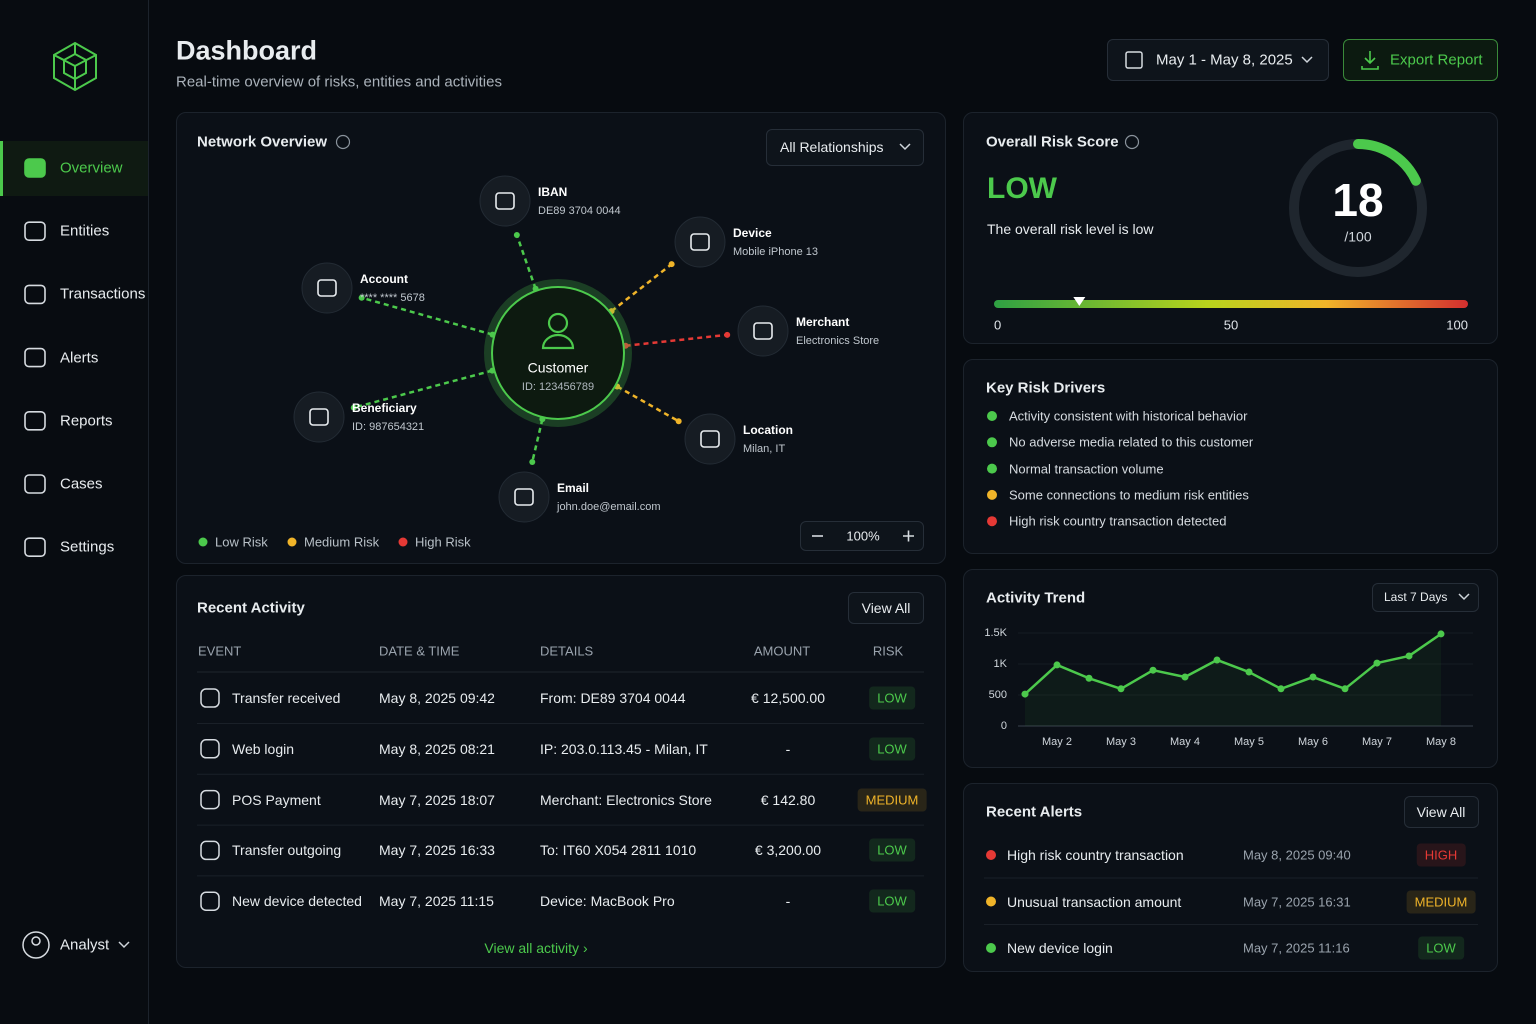  Describe the element at coordinates (1313, 742) in the screenshot. I see `x-tick-label: May 6` at that location.